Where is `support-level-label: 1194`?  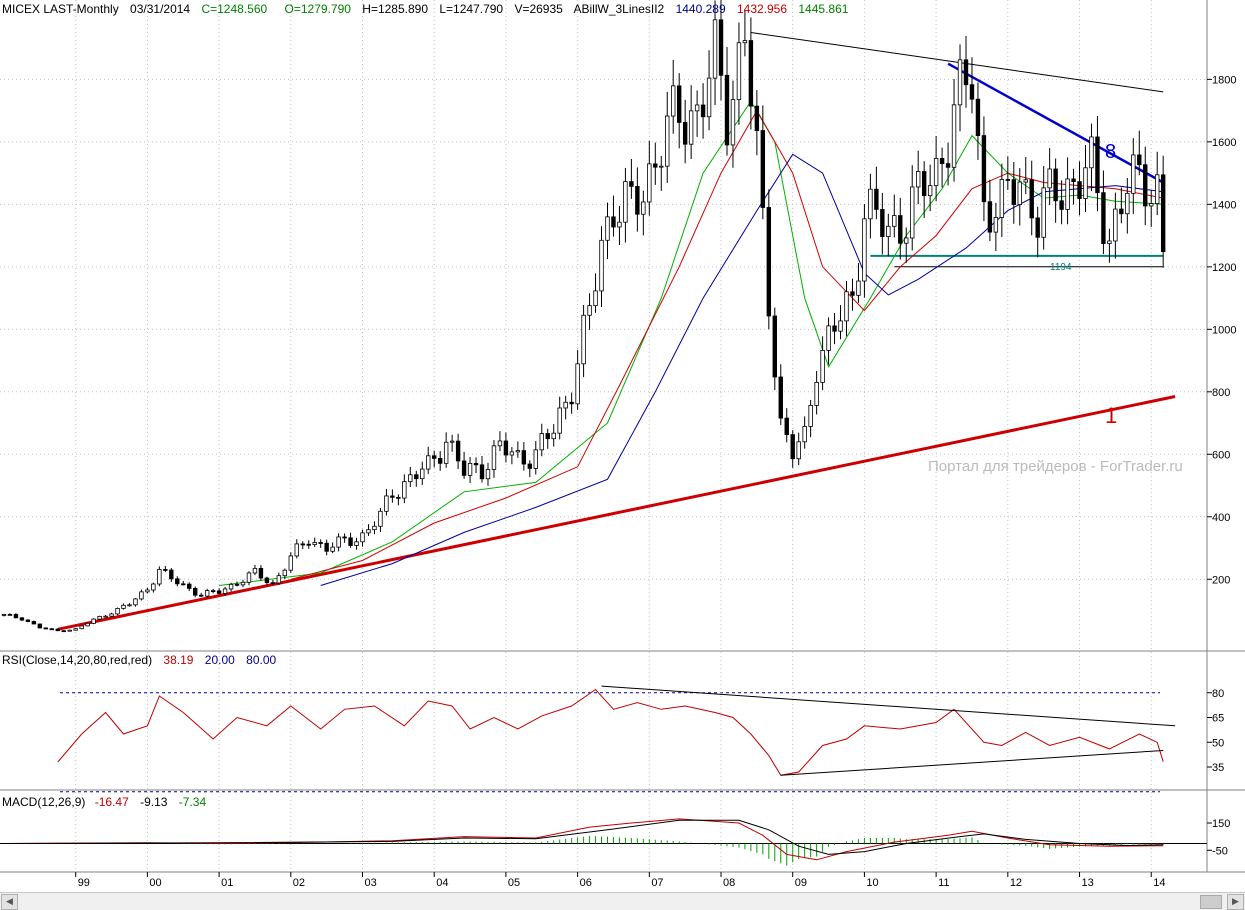 support-level-label: 1194 is located at coordinates (1061, 267).